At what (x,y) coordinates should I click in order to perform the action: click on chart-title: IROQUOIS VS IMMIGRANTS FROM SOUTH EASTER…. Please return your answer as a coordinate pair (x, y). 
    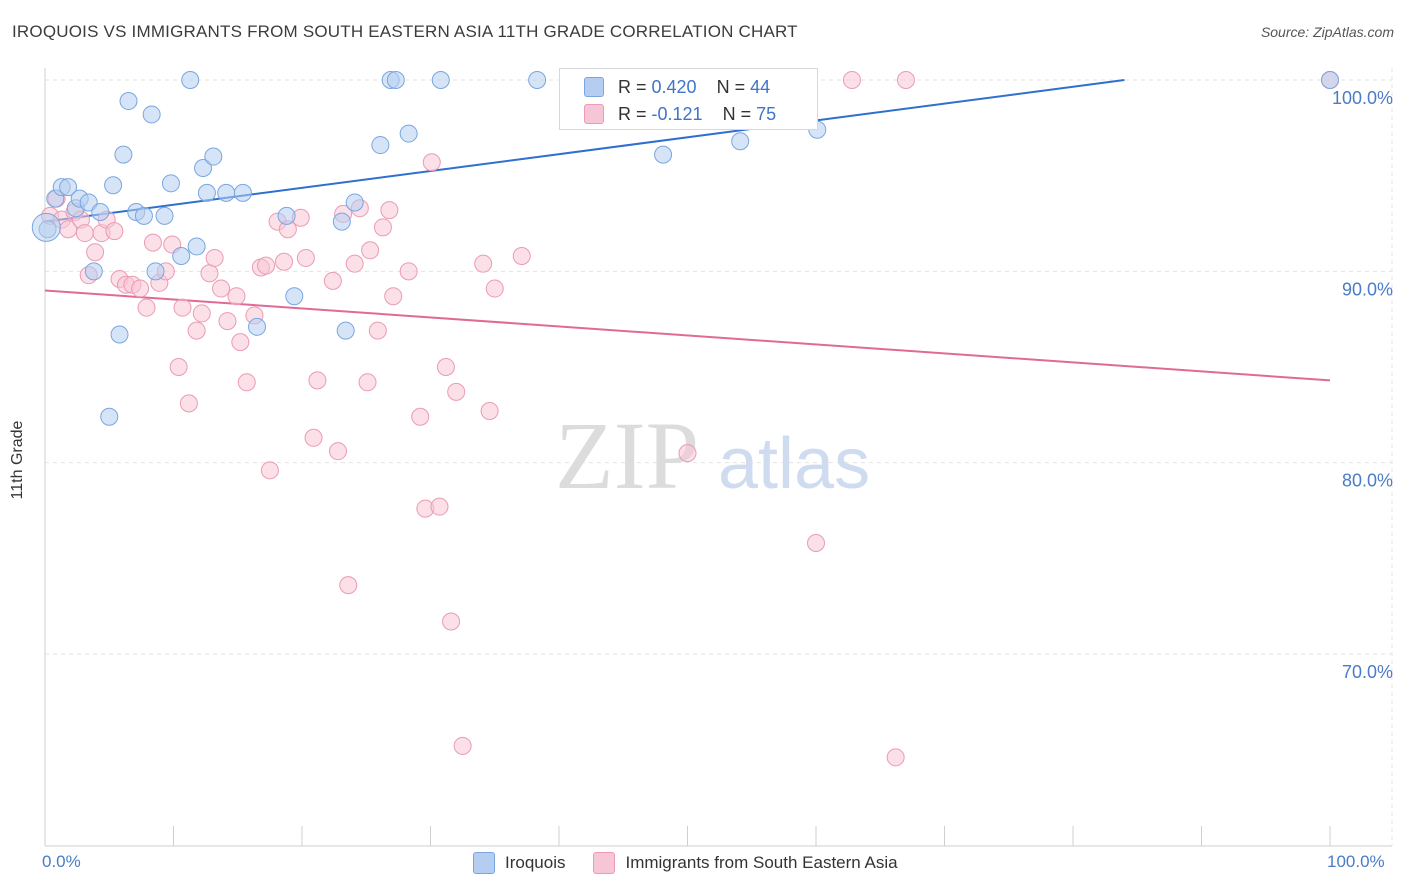
    Looking at the image, I should click on (405, 31).